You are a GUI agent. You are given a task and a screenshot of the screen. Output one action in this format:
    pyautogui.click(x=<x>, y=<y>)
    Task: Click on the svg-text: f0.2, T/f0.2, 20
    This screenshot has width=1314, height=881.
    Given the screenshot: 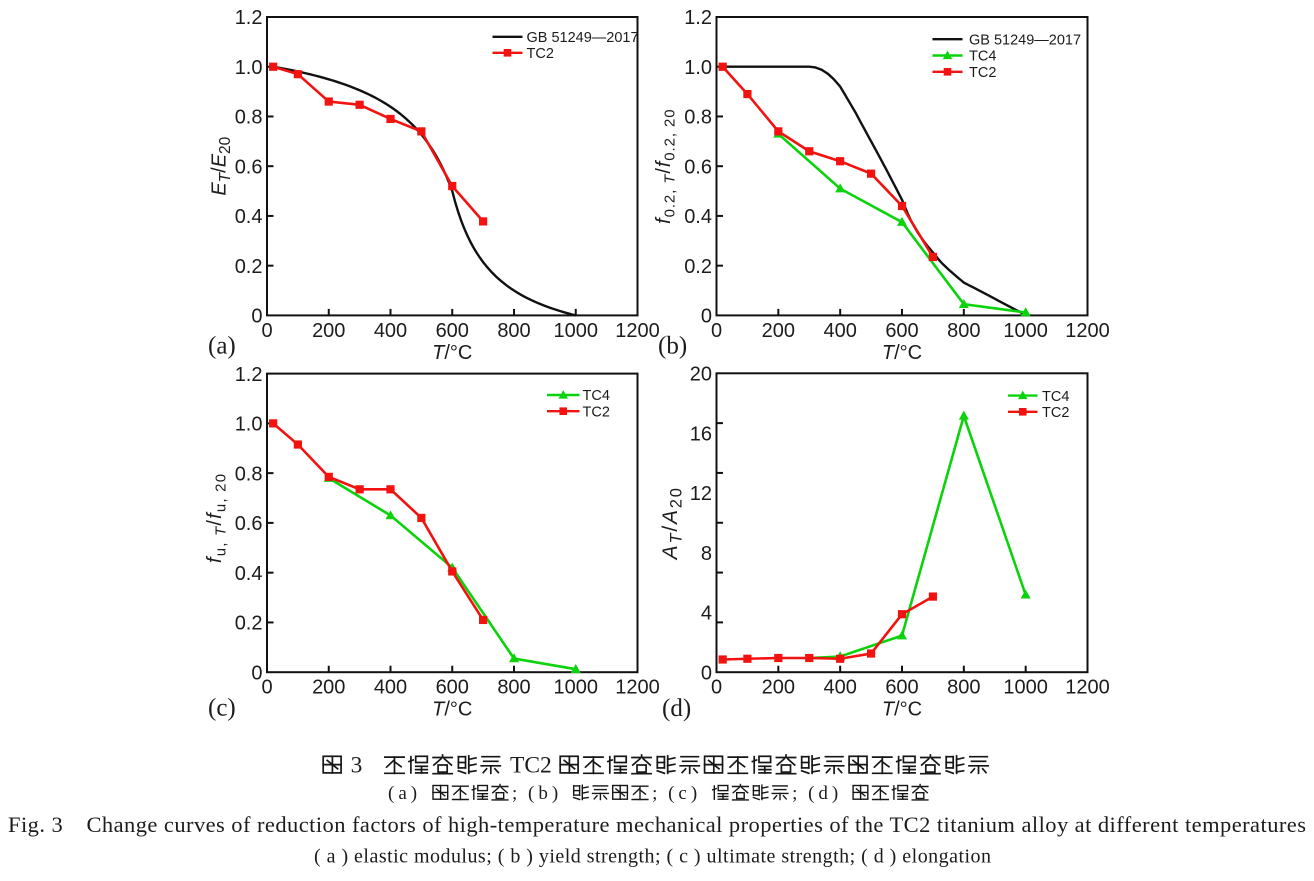 What is the action you would take?
    pyautogui.click(x=666, y=166)
    